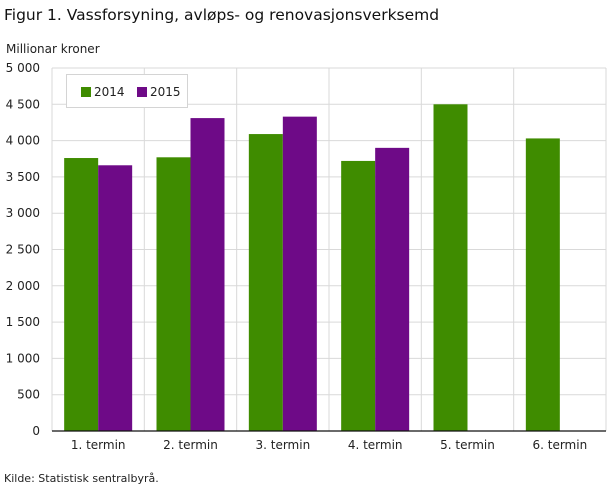  What do you see at coordinates (142, 92) in the screenshot?
I see `legend-swatch-2015` at bounding box center [142, 92].